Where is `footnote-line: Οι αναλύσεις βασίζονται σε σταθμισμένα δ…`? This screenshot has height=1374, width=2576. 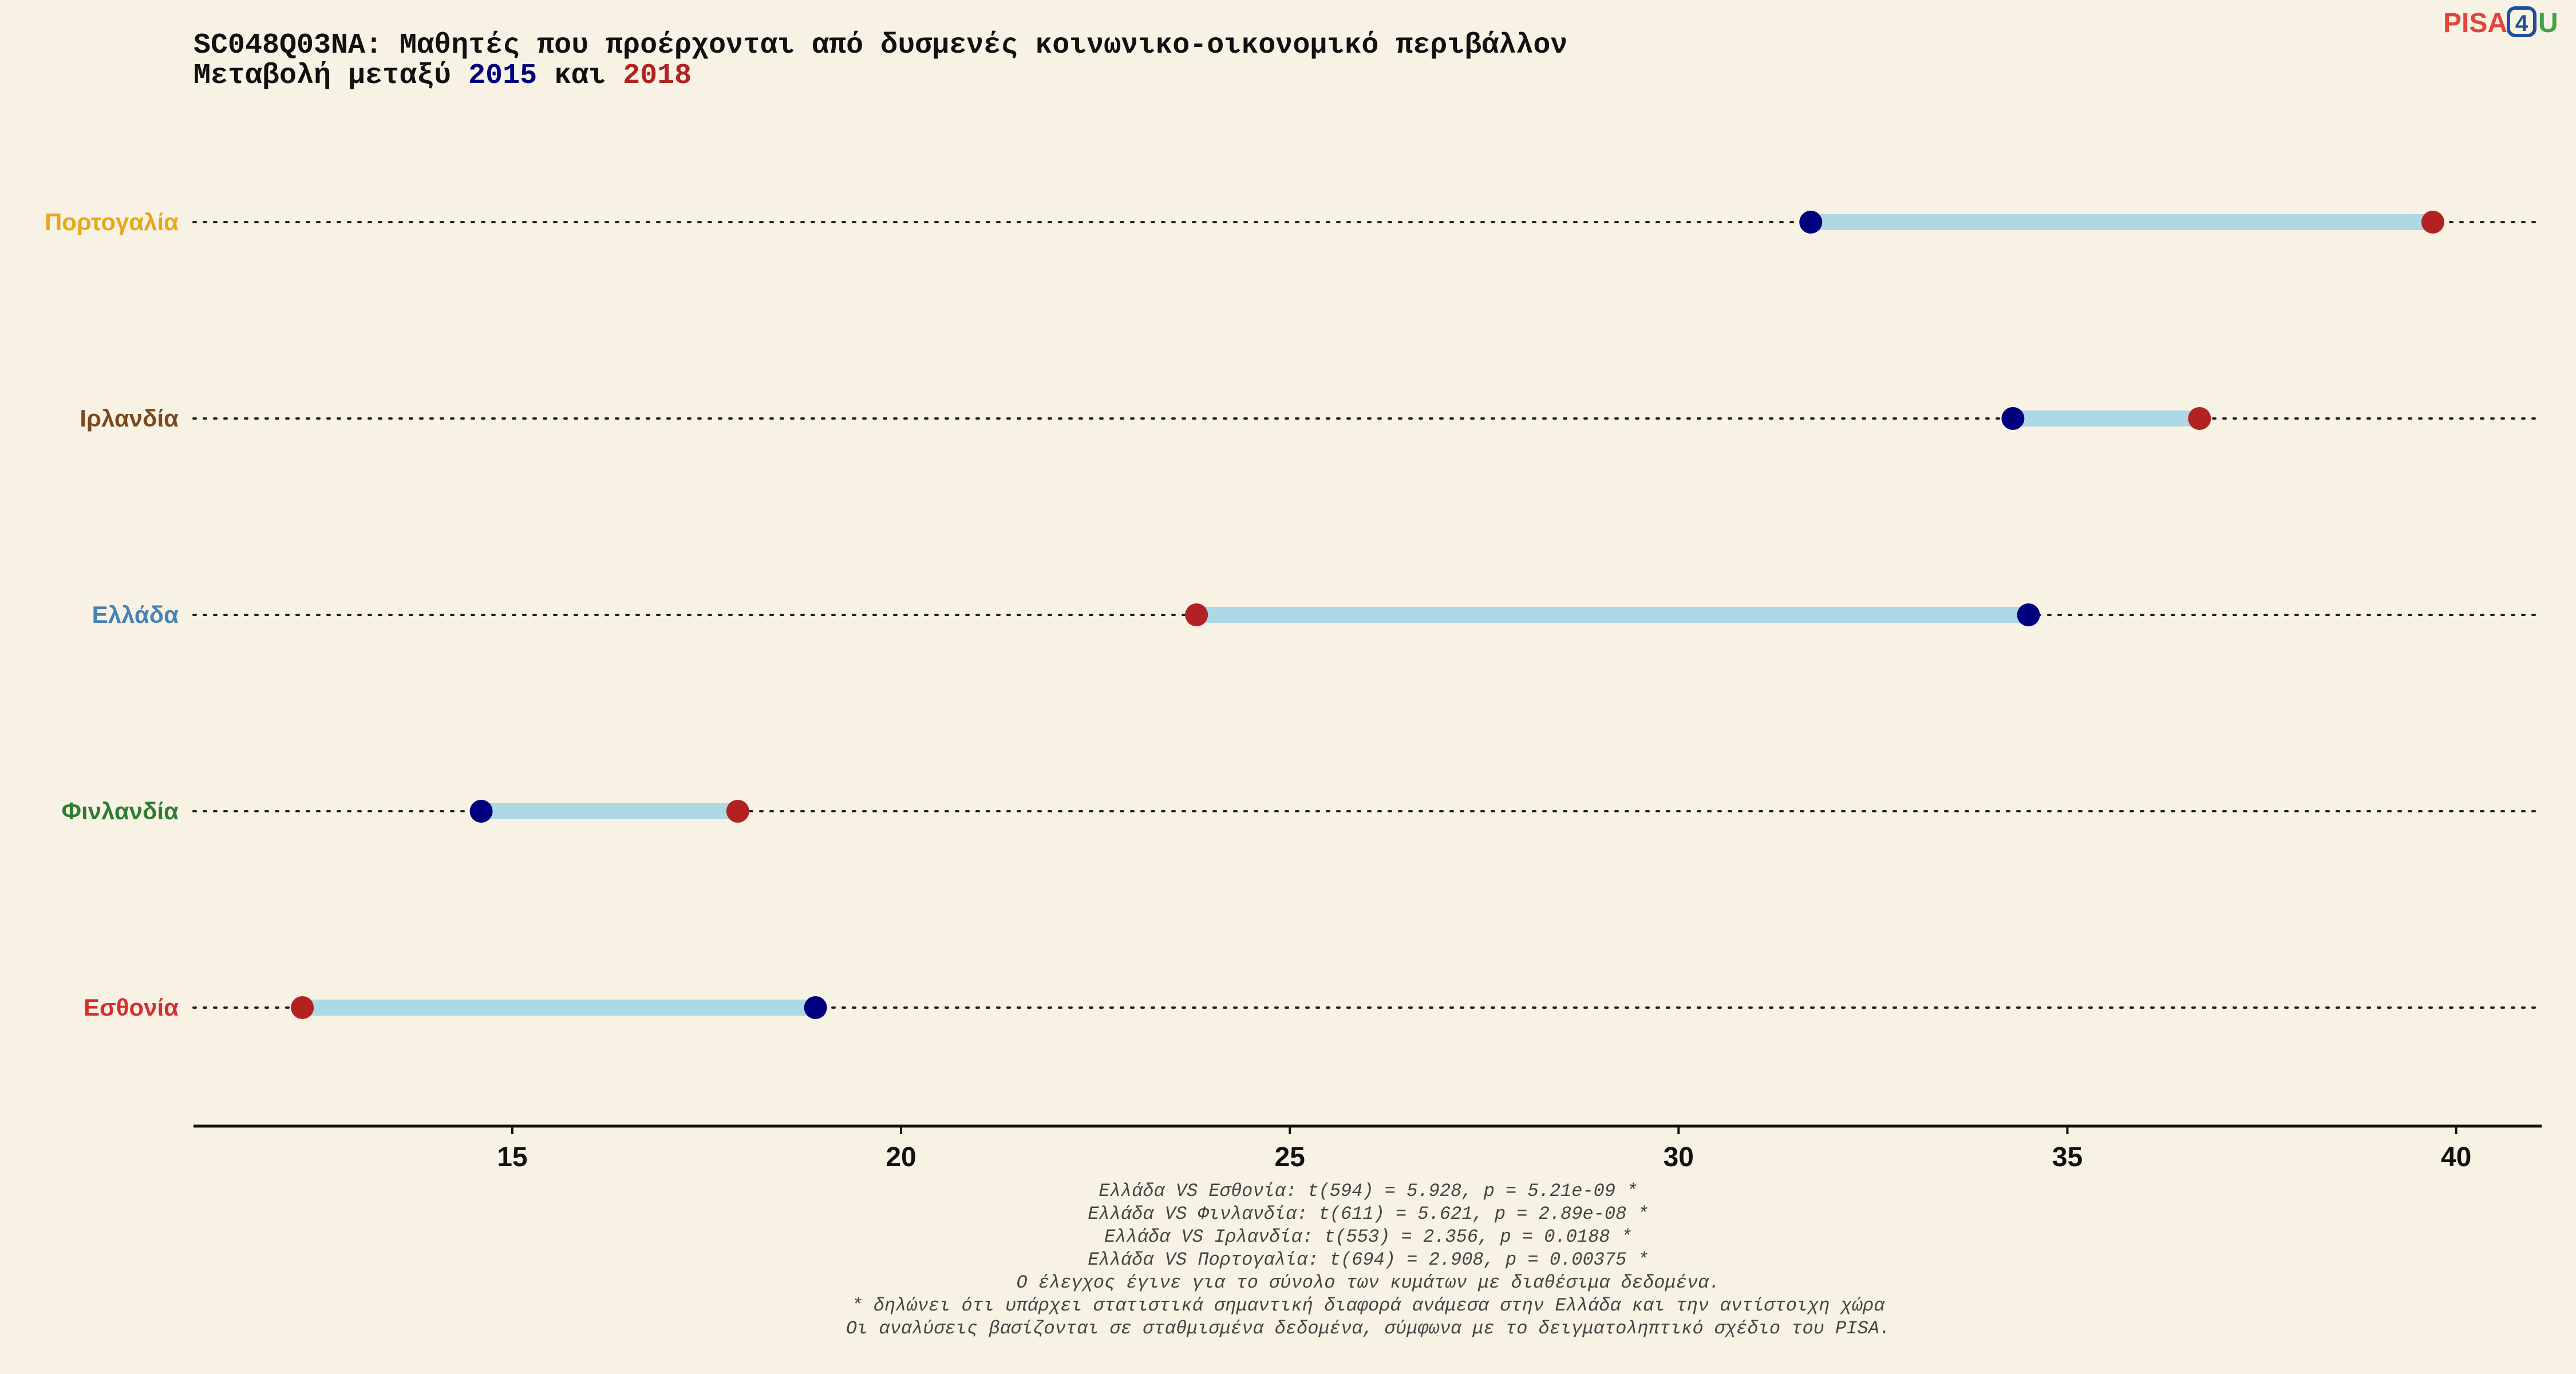
footnote-line: Οι αναλύσεις βασίζονται σε σταθμισμένα δ… is located at coordinates (1368, 1328).